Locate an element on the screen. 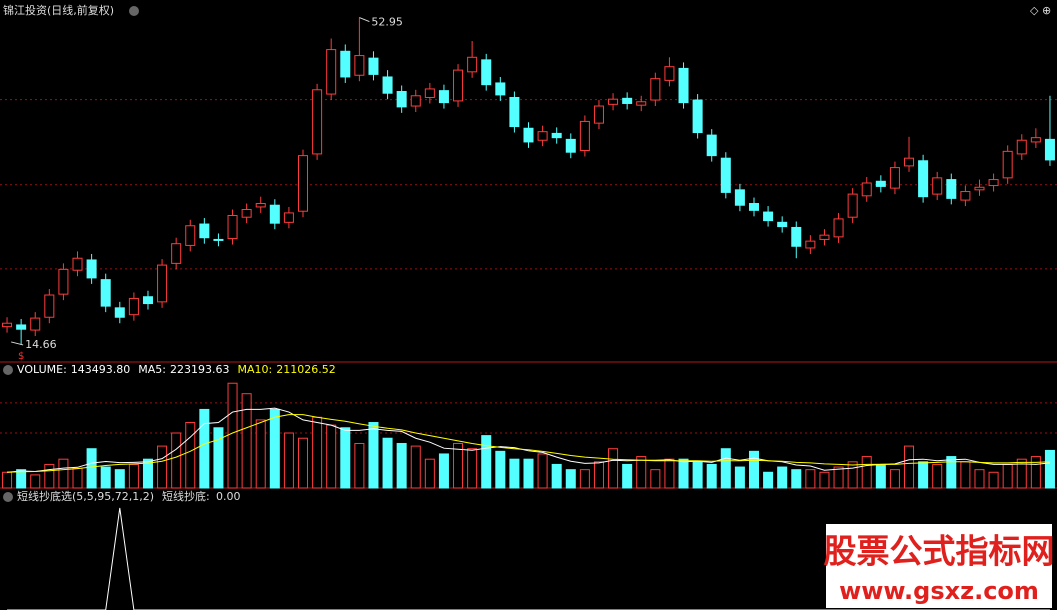 The width and height of the screenshot is (1057, 610). watermark-url: www.gsxz.com is located at coordinates (939, 591).